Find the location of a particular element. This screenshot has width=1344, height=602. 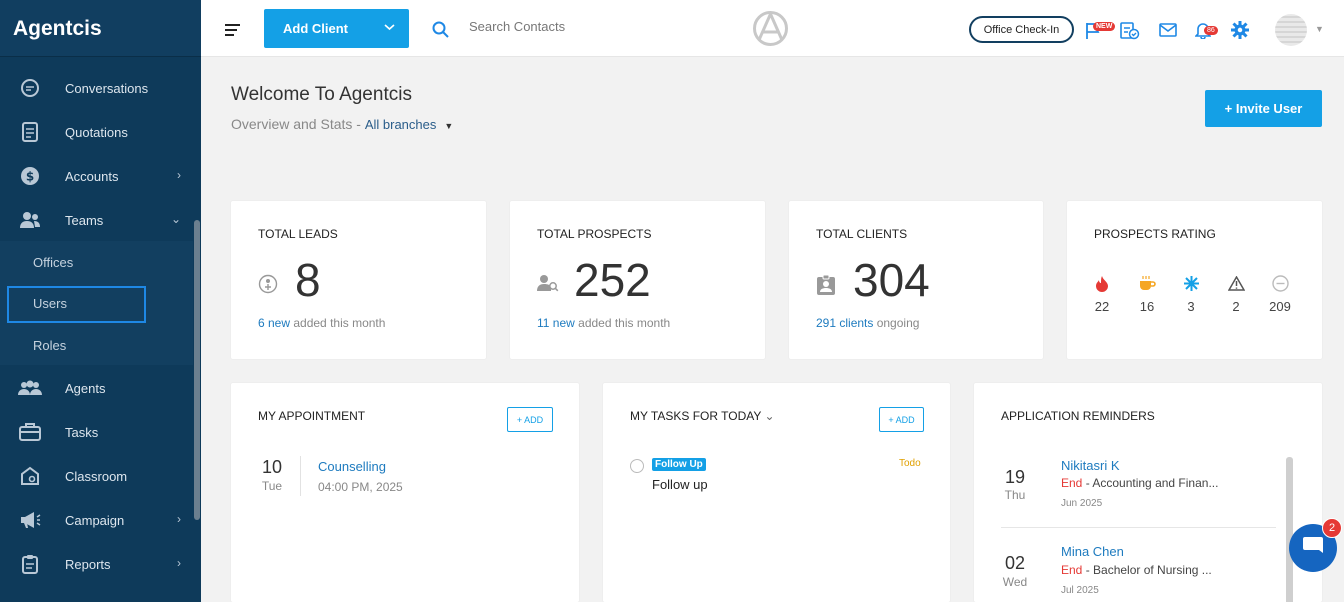

total-clients-card: TOTAL CLIENTS 304 291 clients ongoing is located at coordinates (916, 280).